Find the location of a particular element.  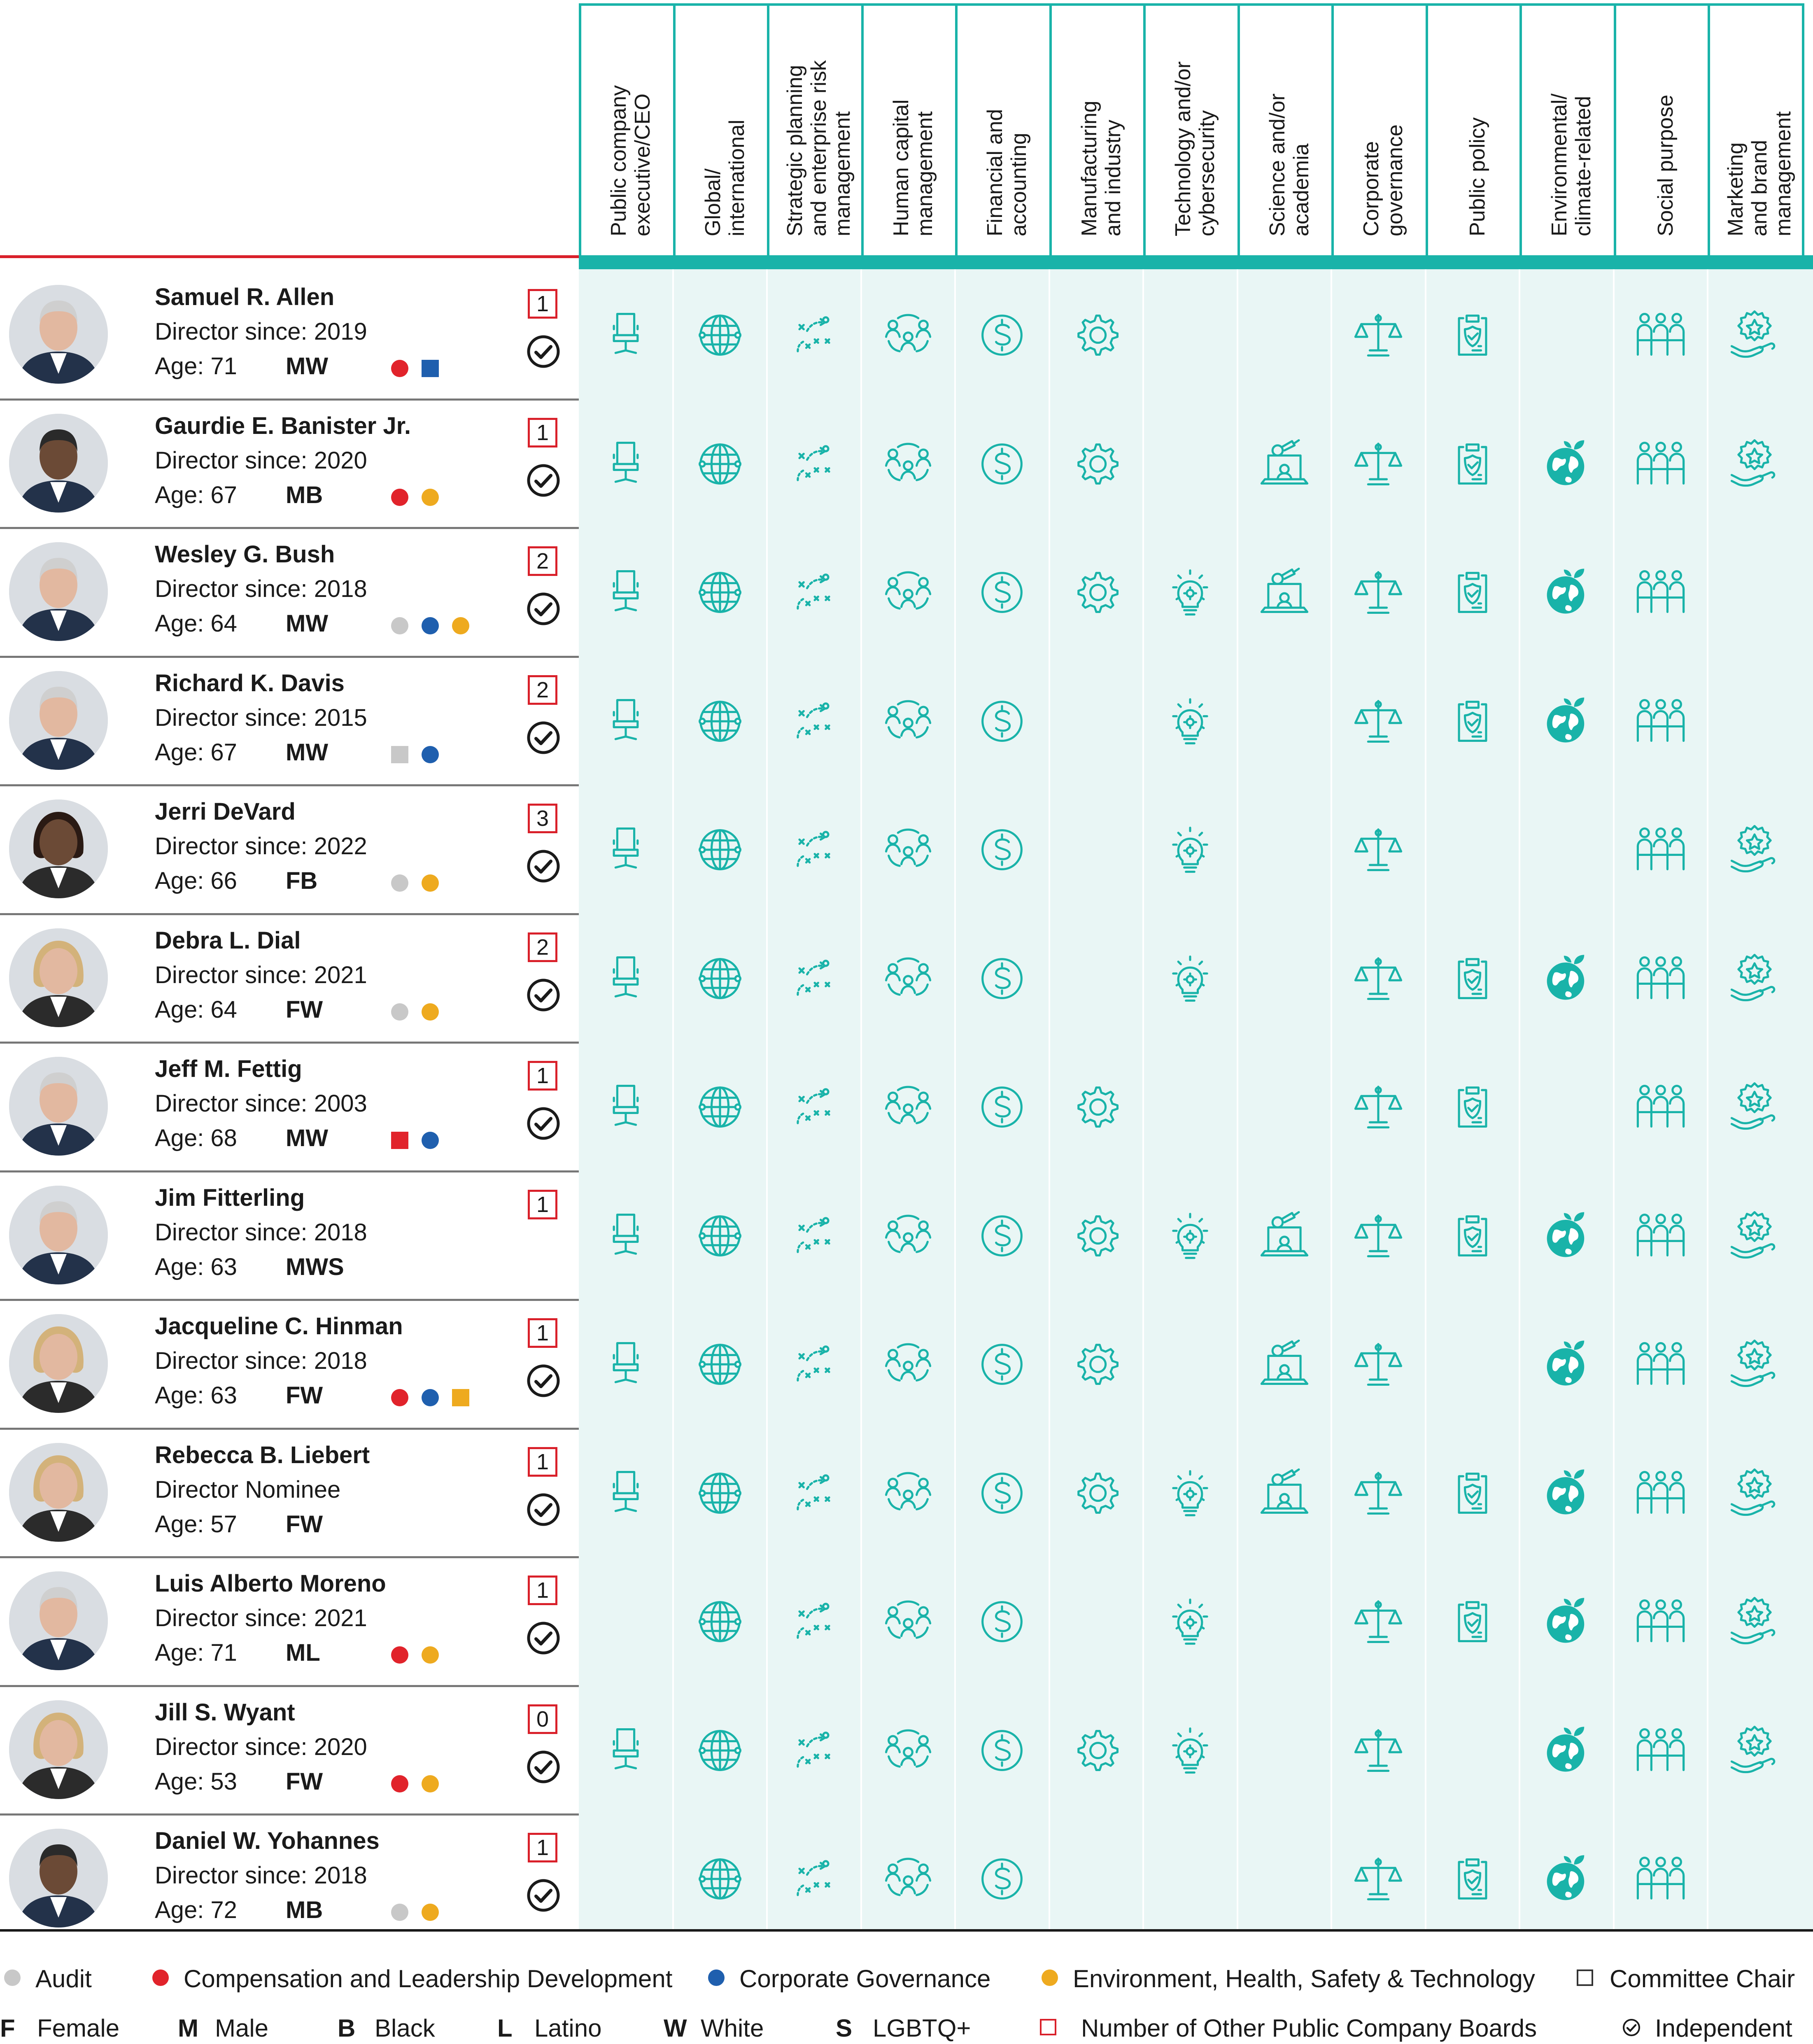

skill-header-label: Human capital management is located at coordinates (913, 167).